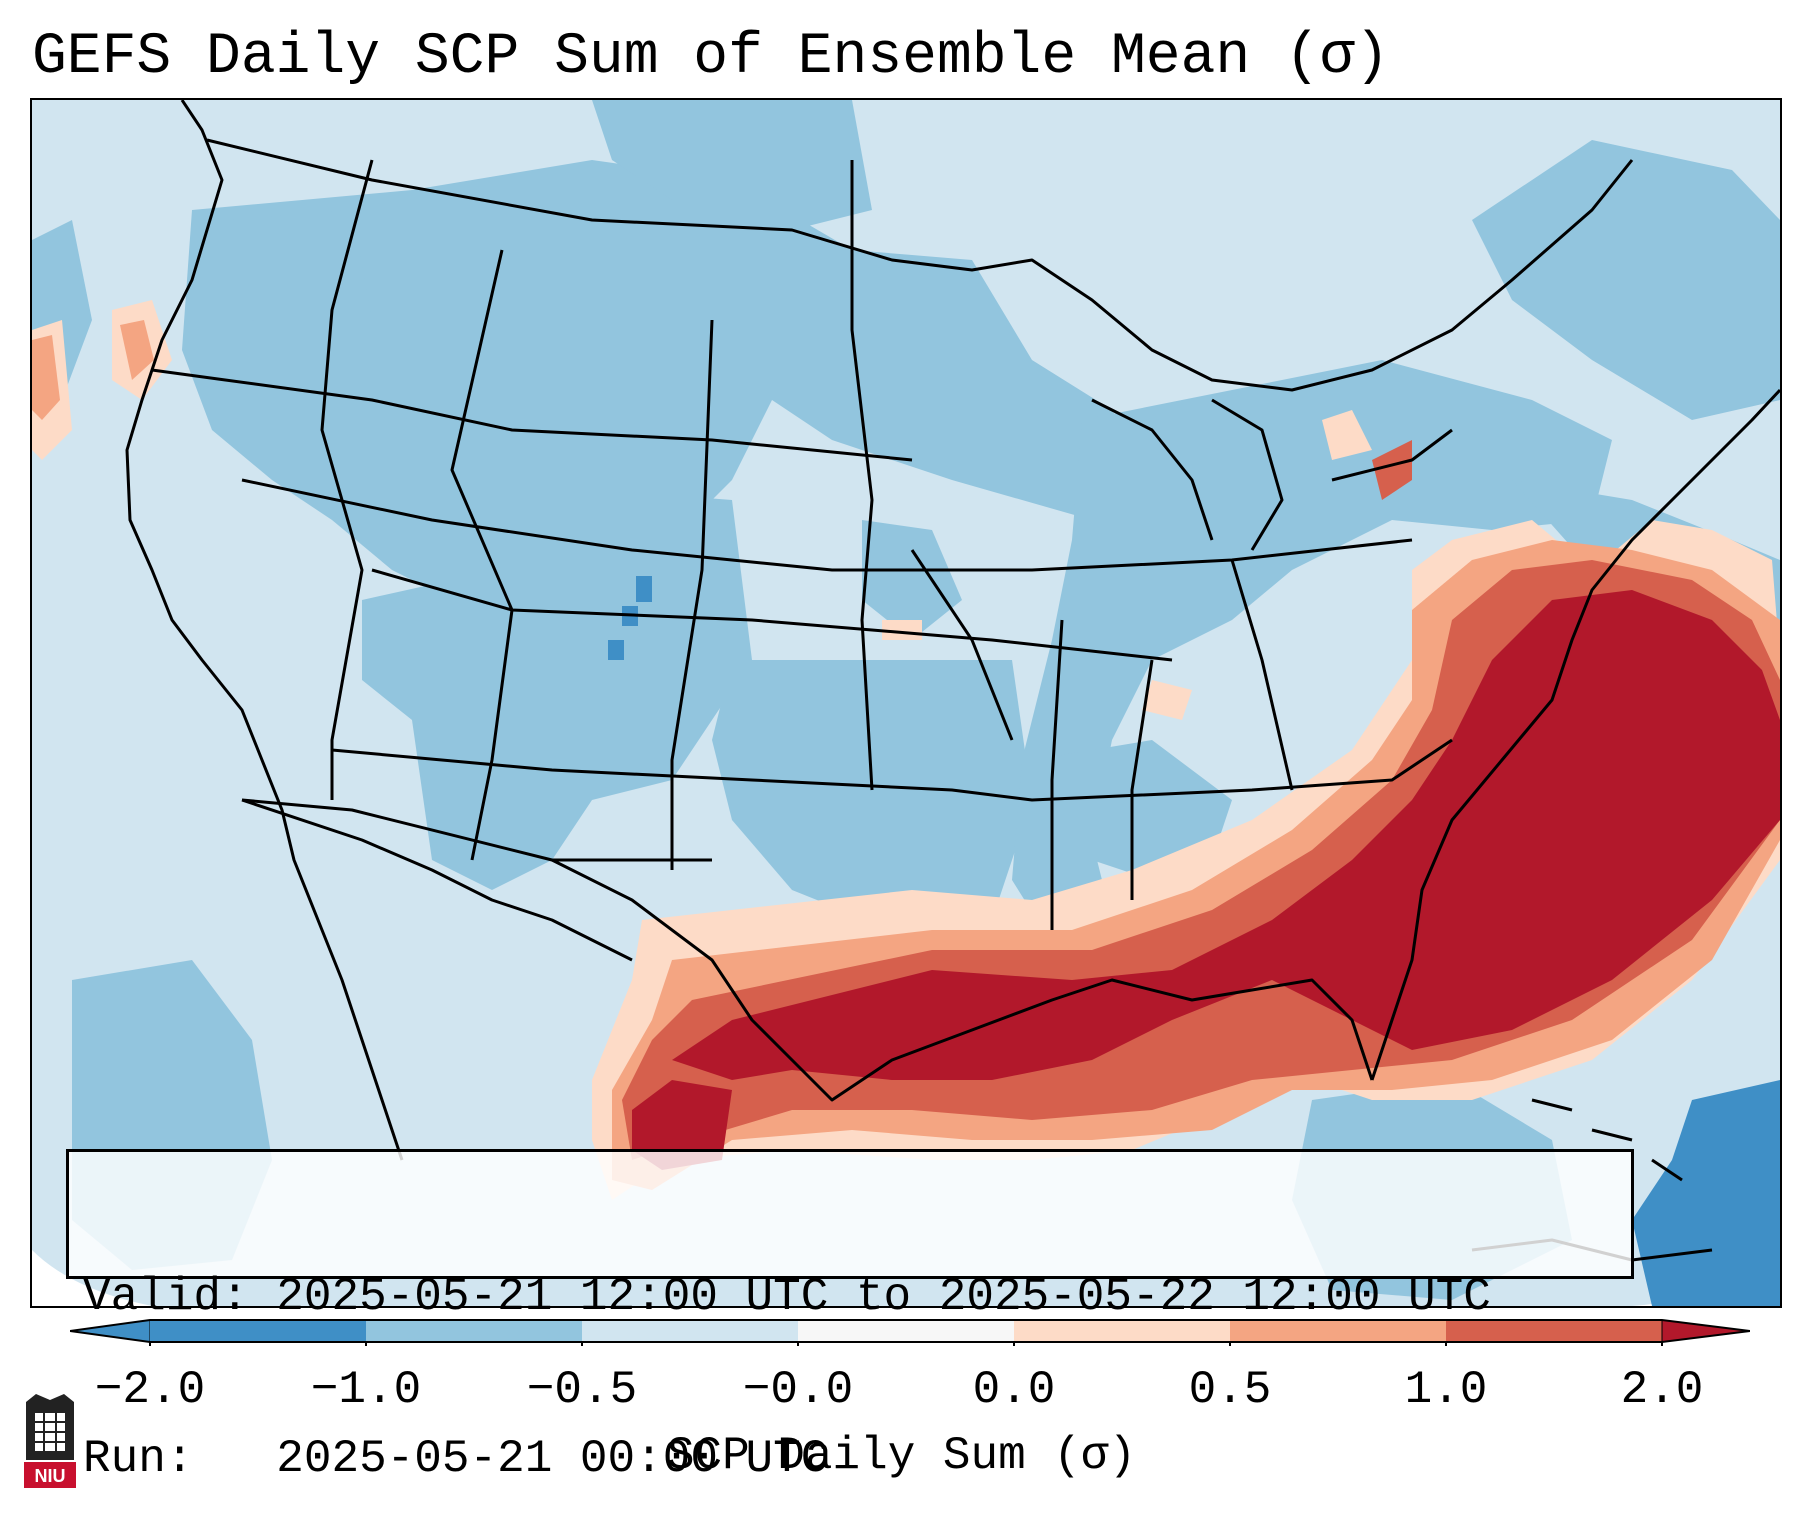 Image resolution: width=1803 pixels, height=1540 pixels. I want to click on run-line: Run: 2025-05-21 00:00 UTC, so click(850, 1459).